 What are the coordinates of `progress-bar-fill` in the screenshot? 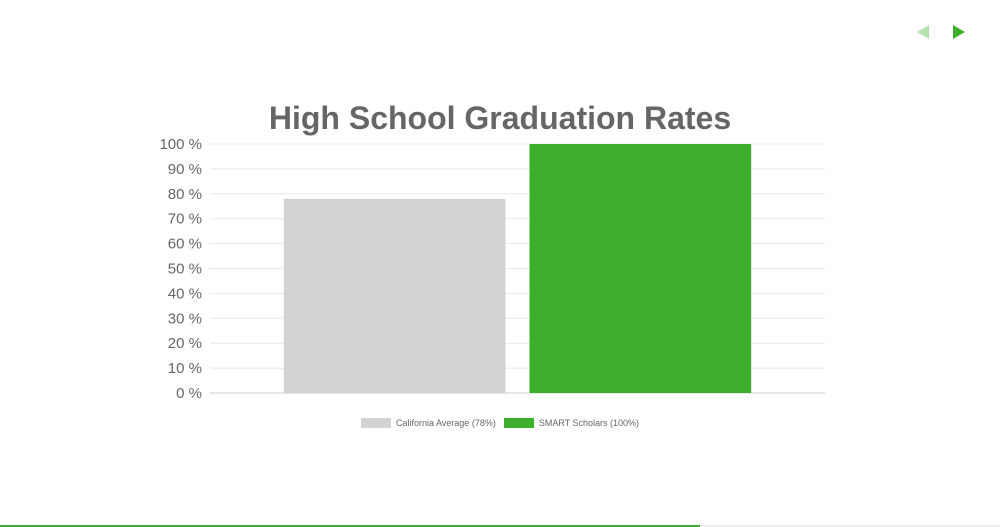 It's located at (350, 526).